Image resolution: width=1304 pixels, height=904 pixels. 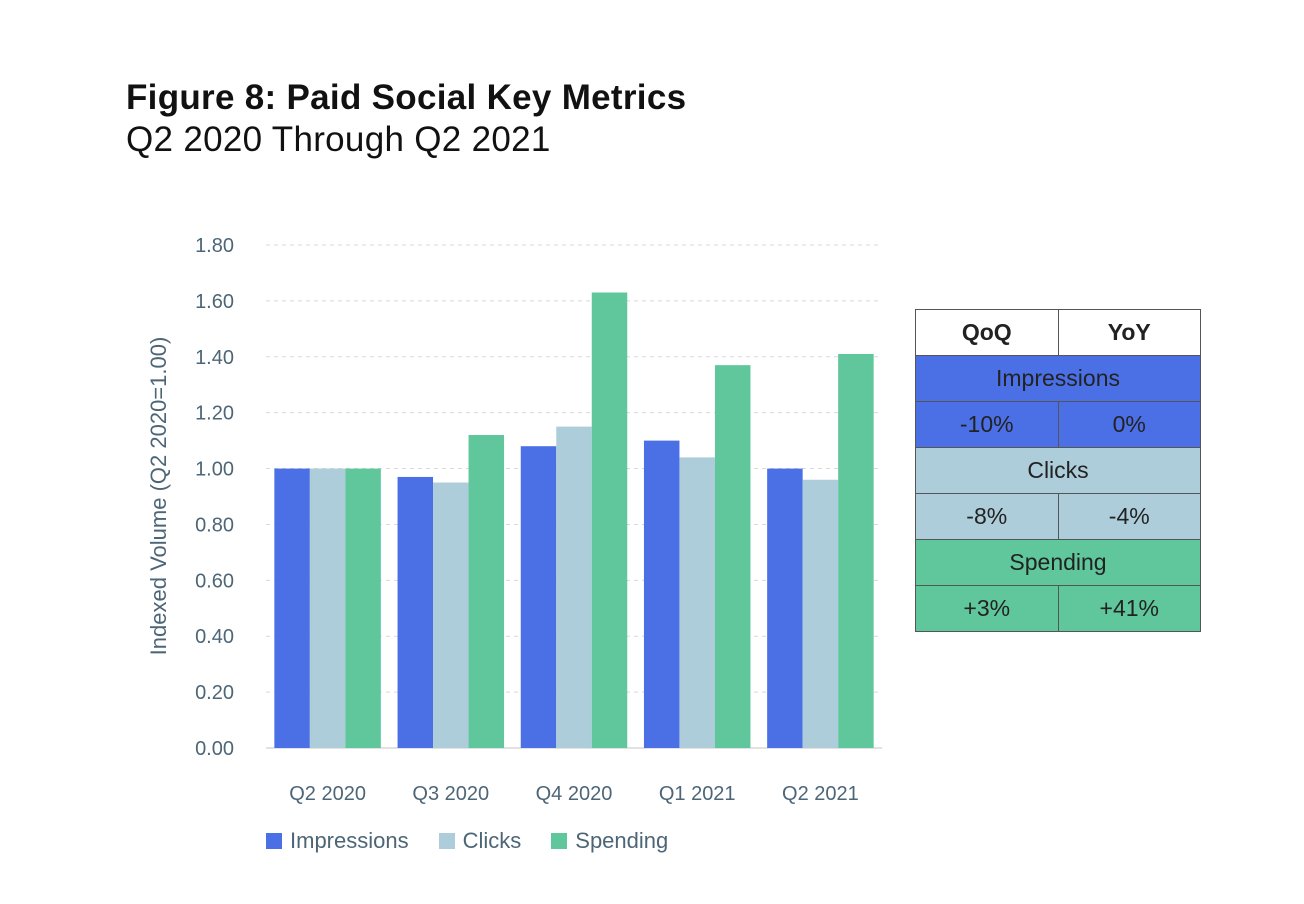 I want to click on legend-item-clicks: Clicks, so click(x=480, y=841).